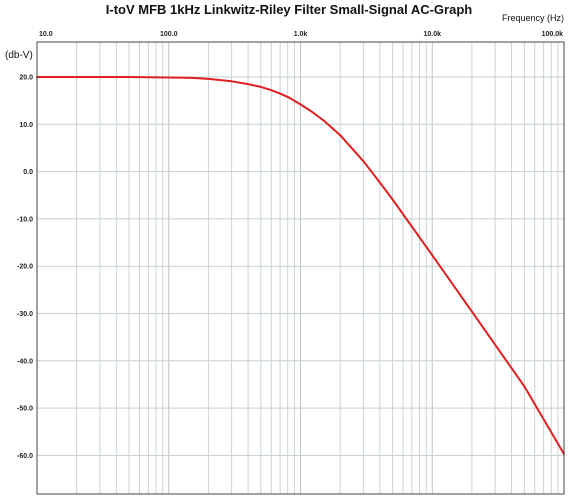 The width and height of the screenshot is (578, 500). I want to click on y-tick-label: 10.0, so click(26, 125).